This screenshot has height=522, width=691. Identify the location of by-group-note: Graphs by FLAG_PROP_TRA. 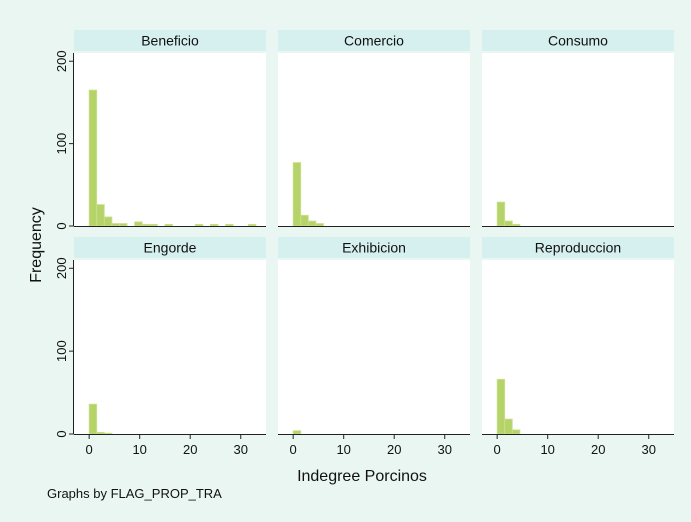
(134, 493).